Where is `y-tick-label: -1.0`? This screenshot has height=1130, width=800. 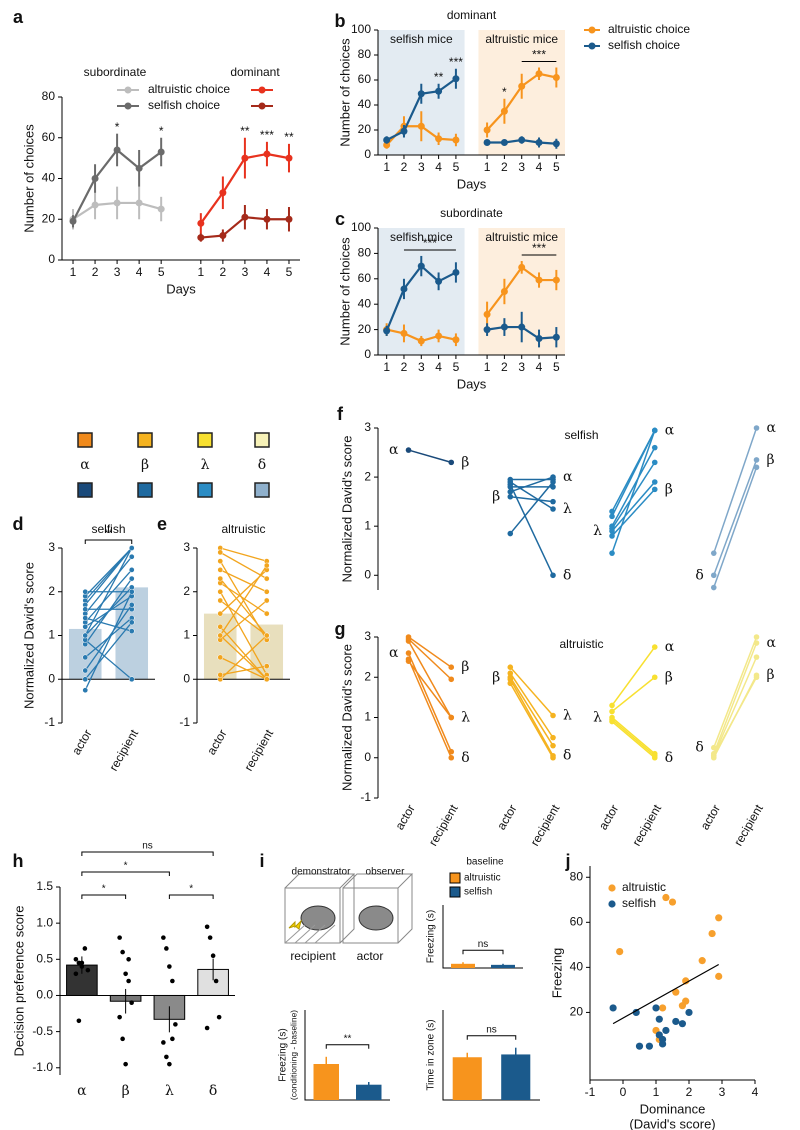
y-tick-label: -1.0 is located at coordinates (42, 1067).